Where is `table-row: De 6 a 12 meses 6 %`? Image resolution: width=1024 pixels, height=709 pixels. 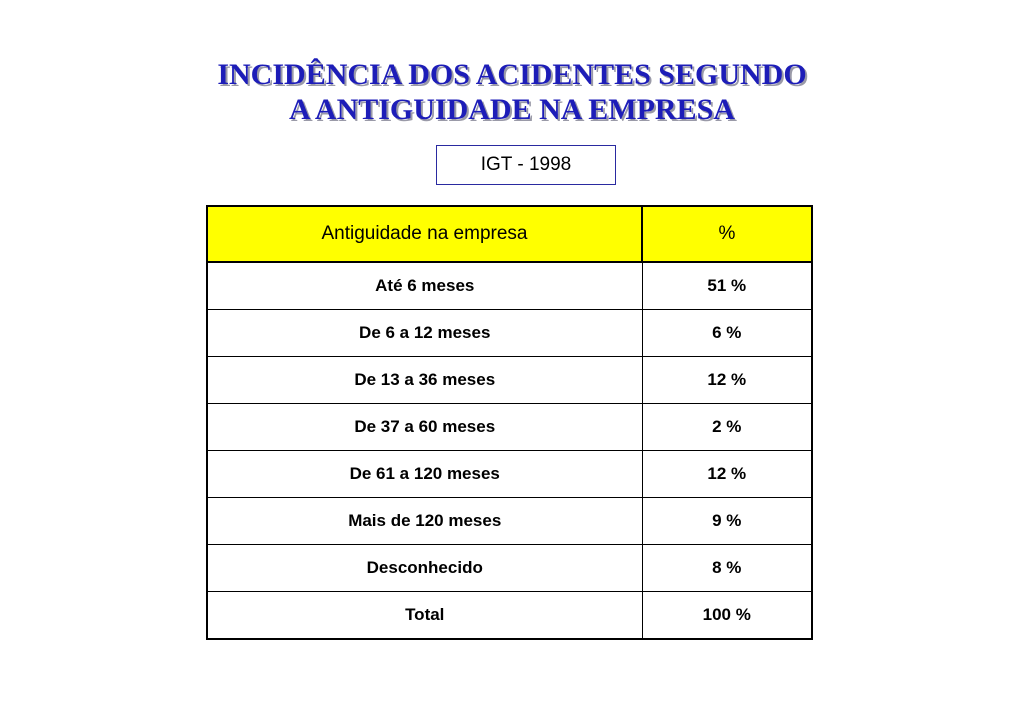 table-row: De 6 a 12 meses 6 % is located at coordinates (509, 333).